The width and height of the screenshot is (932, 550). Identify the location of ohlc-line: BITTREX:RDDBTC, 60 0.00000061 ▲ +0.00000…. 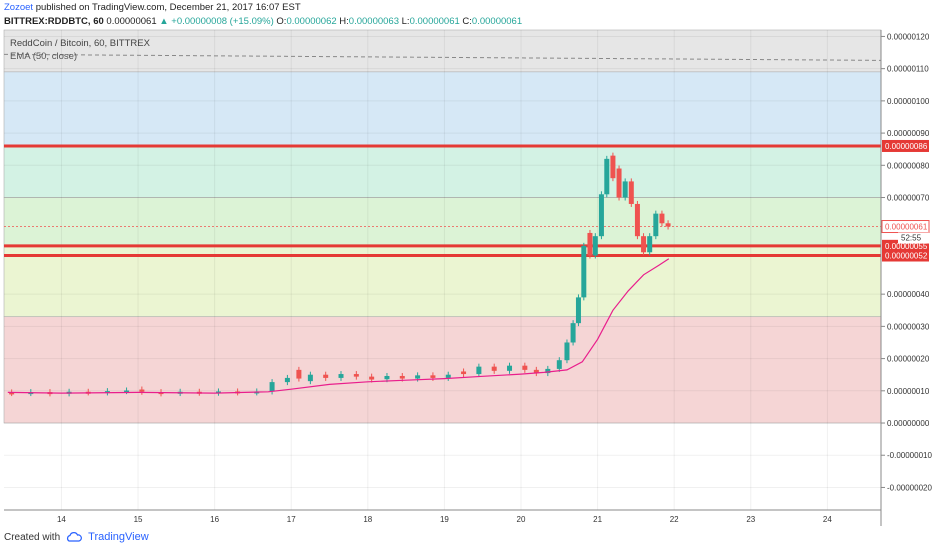
(263, 21).